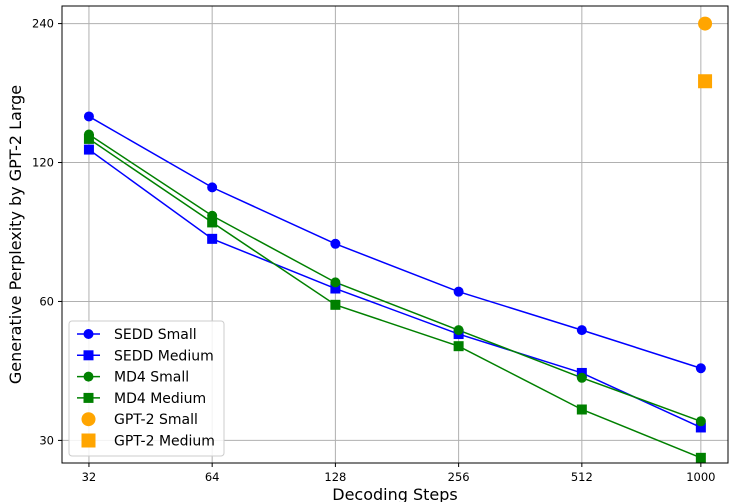 This screenshot has width=729, height=502. I want to click on x-tick-label: 512, so click(582, 477).